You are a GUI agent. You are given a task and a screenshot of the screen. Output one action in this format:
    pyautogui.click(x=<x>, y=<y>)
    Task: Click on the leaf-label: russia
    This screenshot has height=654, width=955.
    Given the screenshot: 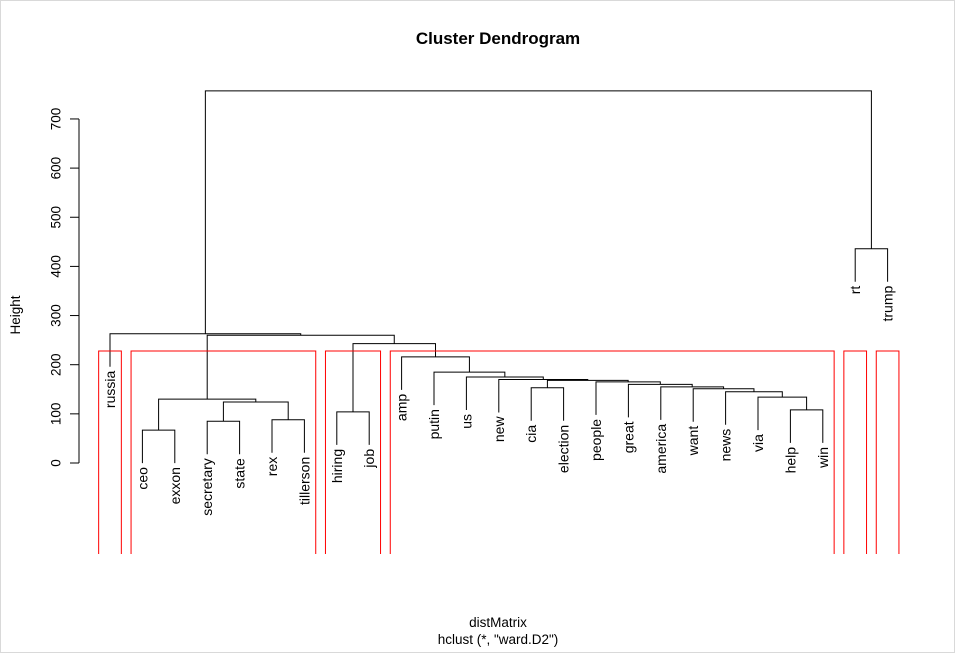 What is the action you would take?
    pyautogui.click(x=110, y=390)
    